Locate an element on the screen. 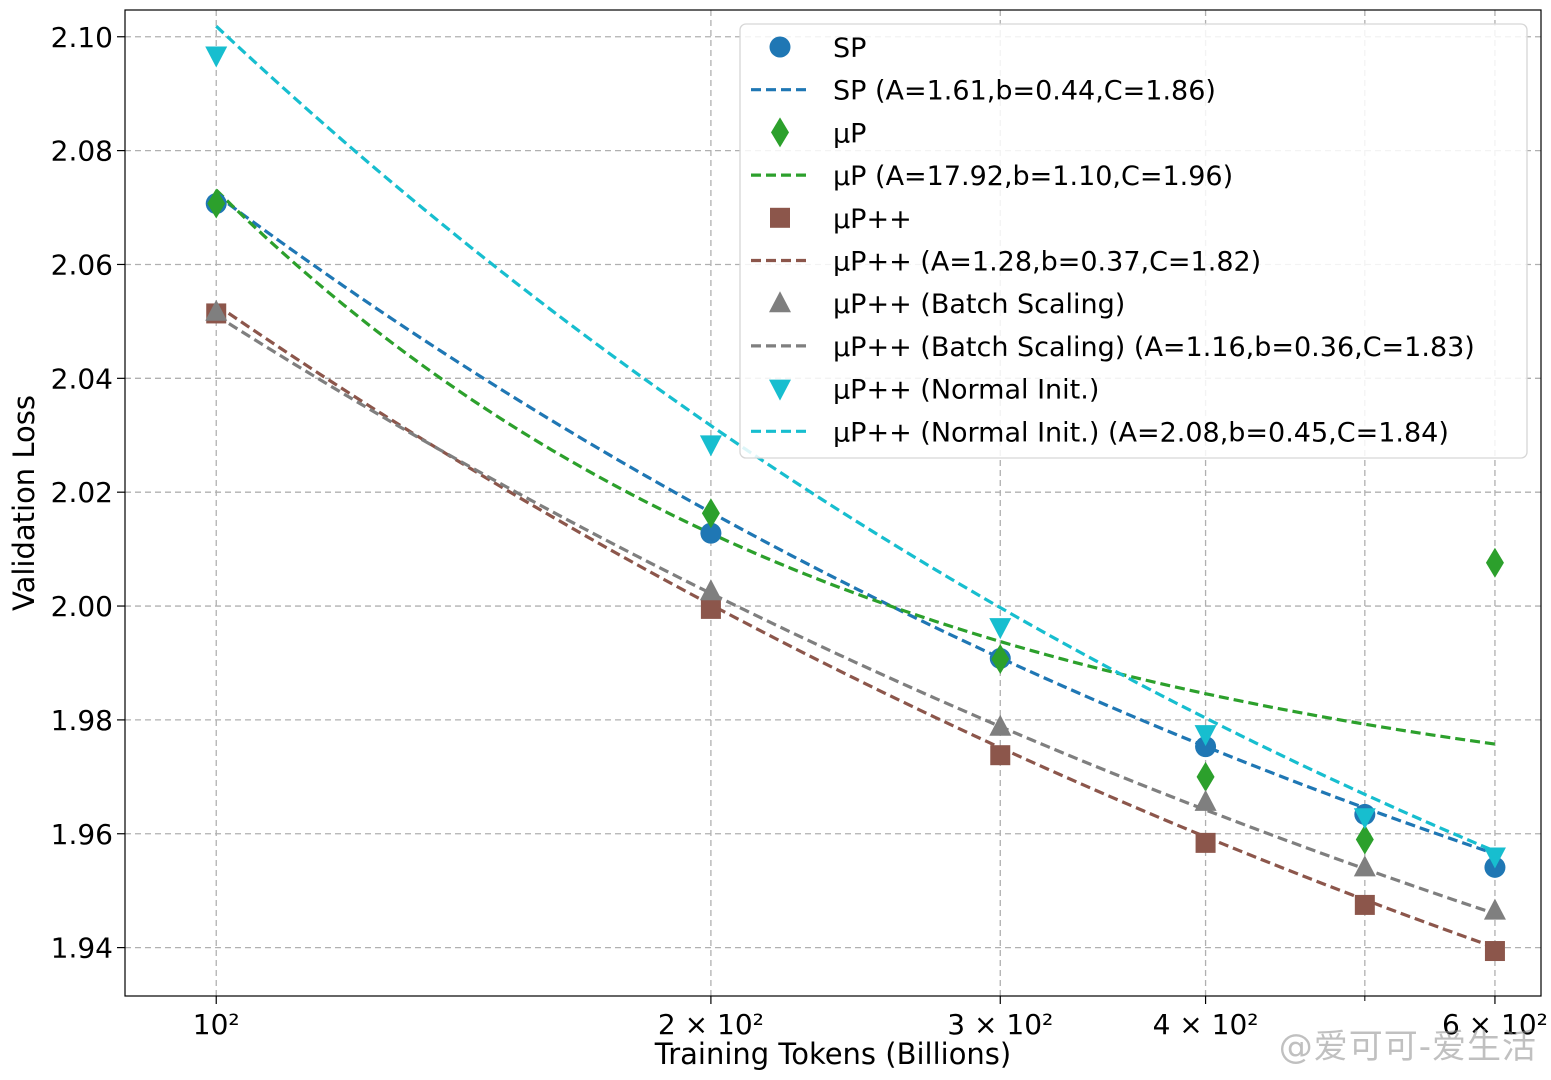  x-tick-label: 10² is located at coordinates (216, 1024).